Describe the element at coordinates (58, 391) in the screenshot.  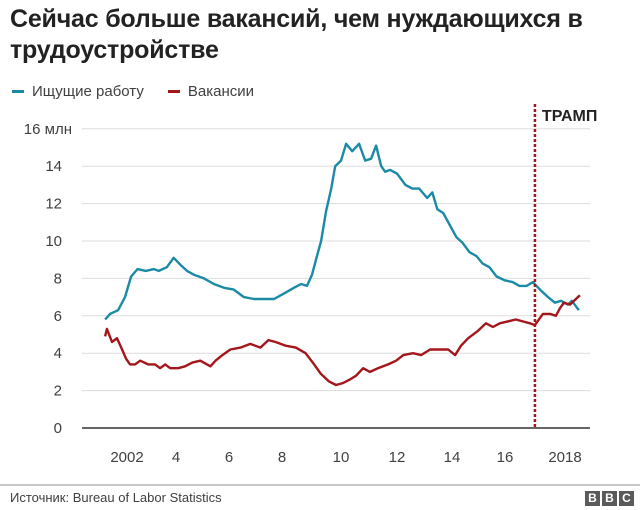
I see `y-tick-label: 2` at that location.